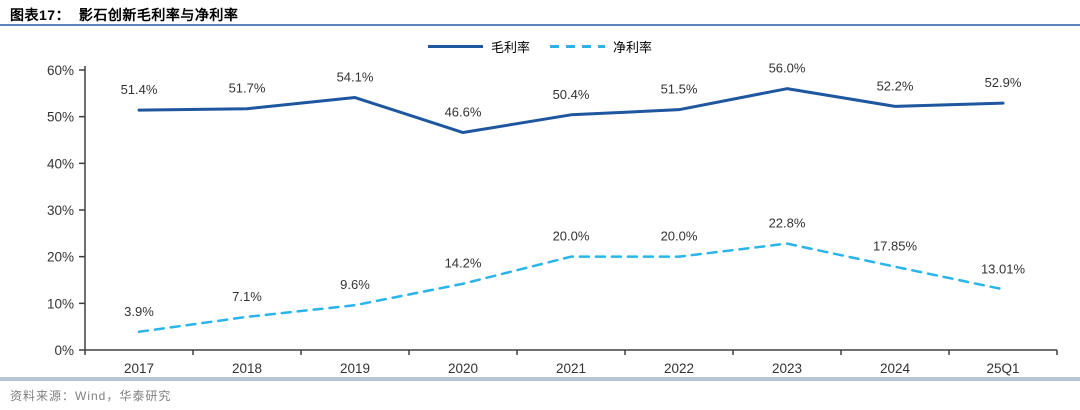  What do you see at coordinates (463, 112) in the screenshot?
I see `gross-margin-data-label: 46.6%` at bounding box center [463, 112].